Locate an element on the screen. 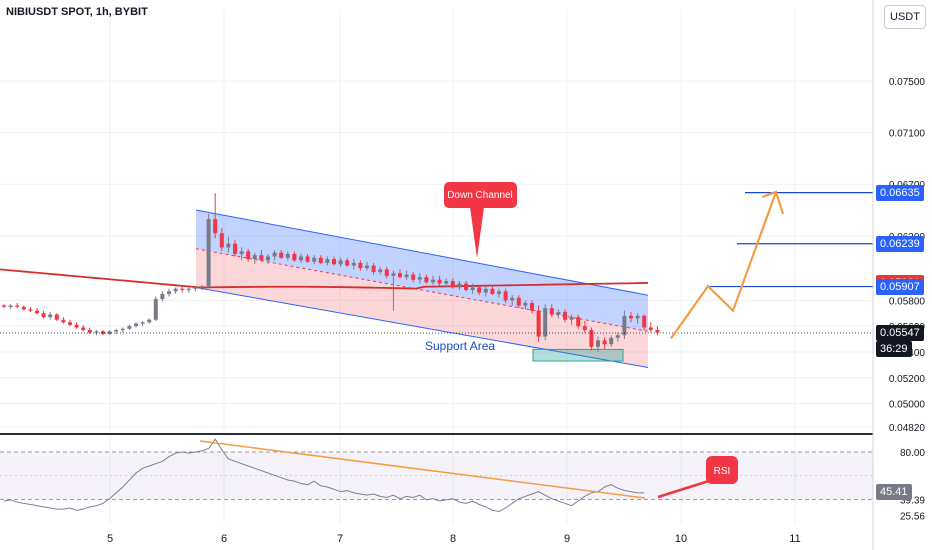 Image resolution: width=932 pixels, height=550 pixels. rsi-axis-ticks: 80.00 39.39 25.56 is located at coordinates (912, 485).